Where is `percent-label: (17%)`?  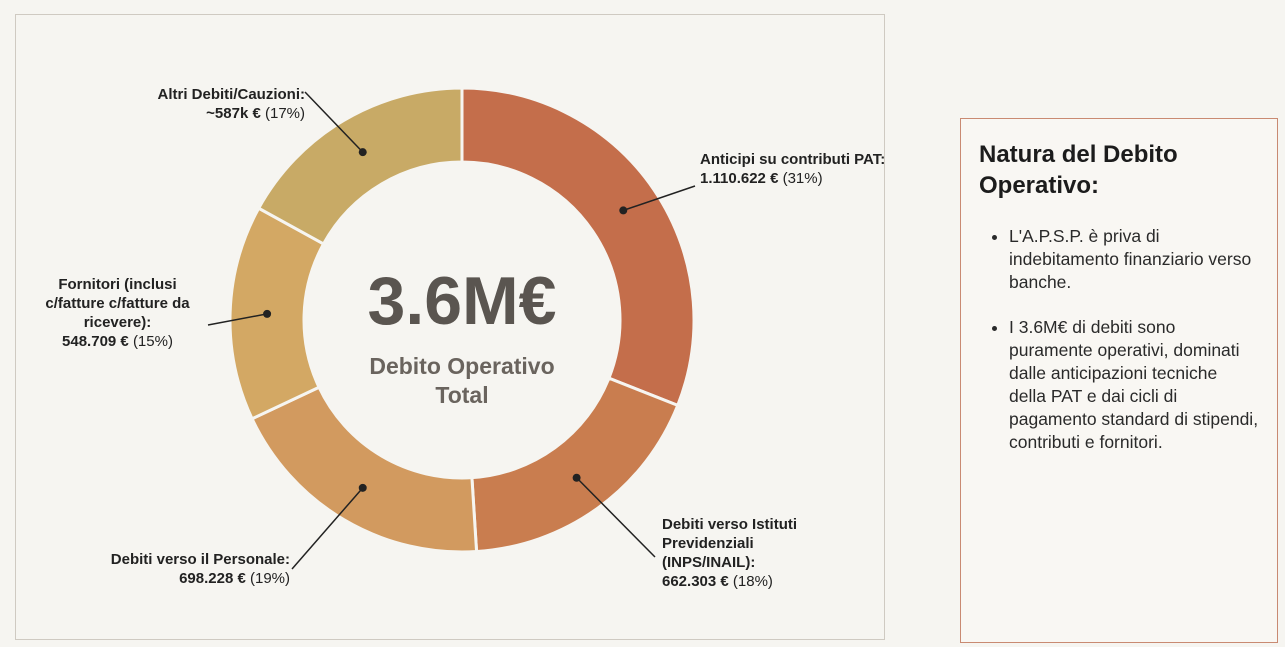 percent-label: (17%) is located at coordinates (284, 113).